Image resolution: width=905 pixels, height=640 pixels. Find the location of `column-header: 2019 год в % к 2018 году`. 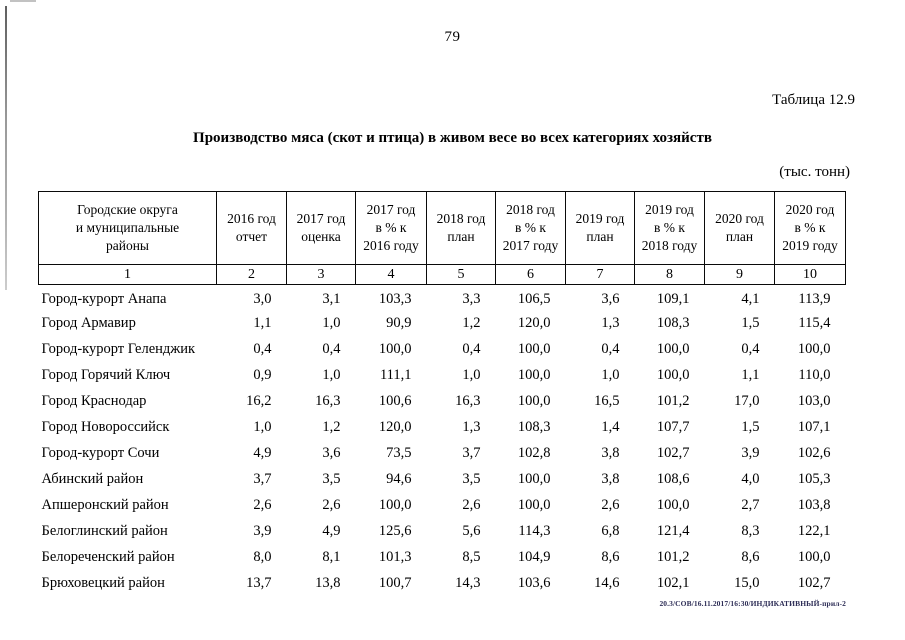

column-header: 2019 год в % к 2018 году is located at coordinates (669, 228).